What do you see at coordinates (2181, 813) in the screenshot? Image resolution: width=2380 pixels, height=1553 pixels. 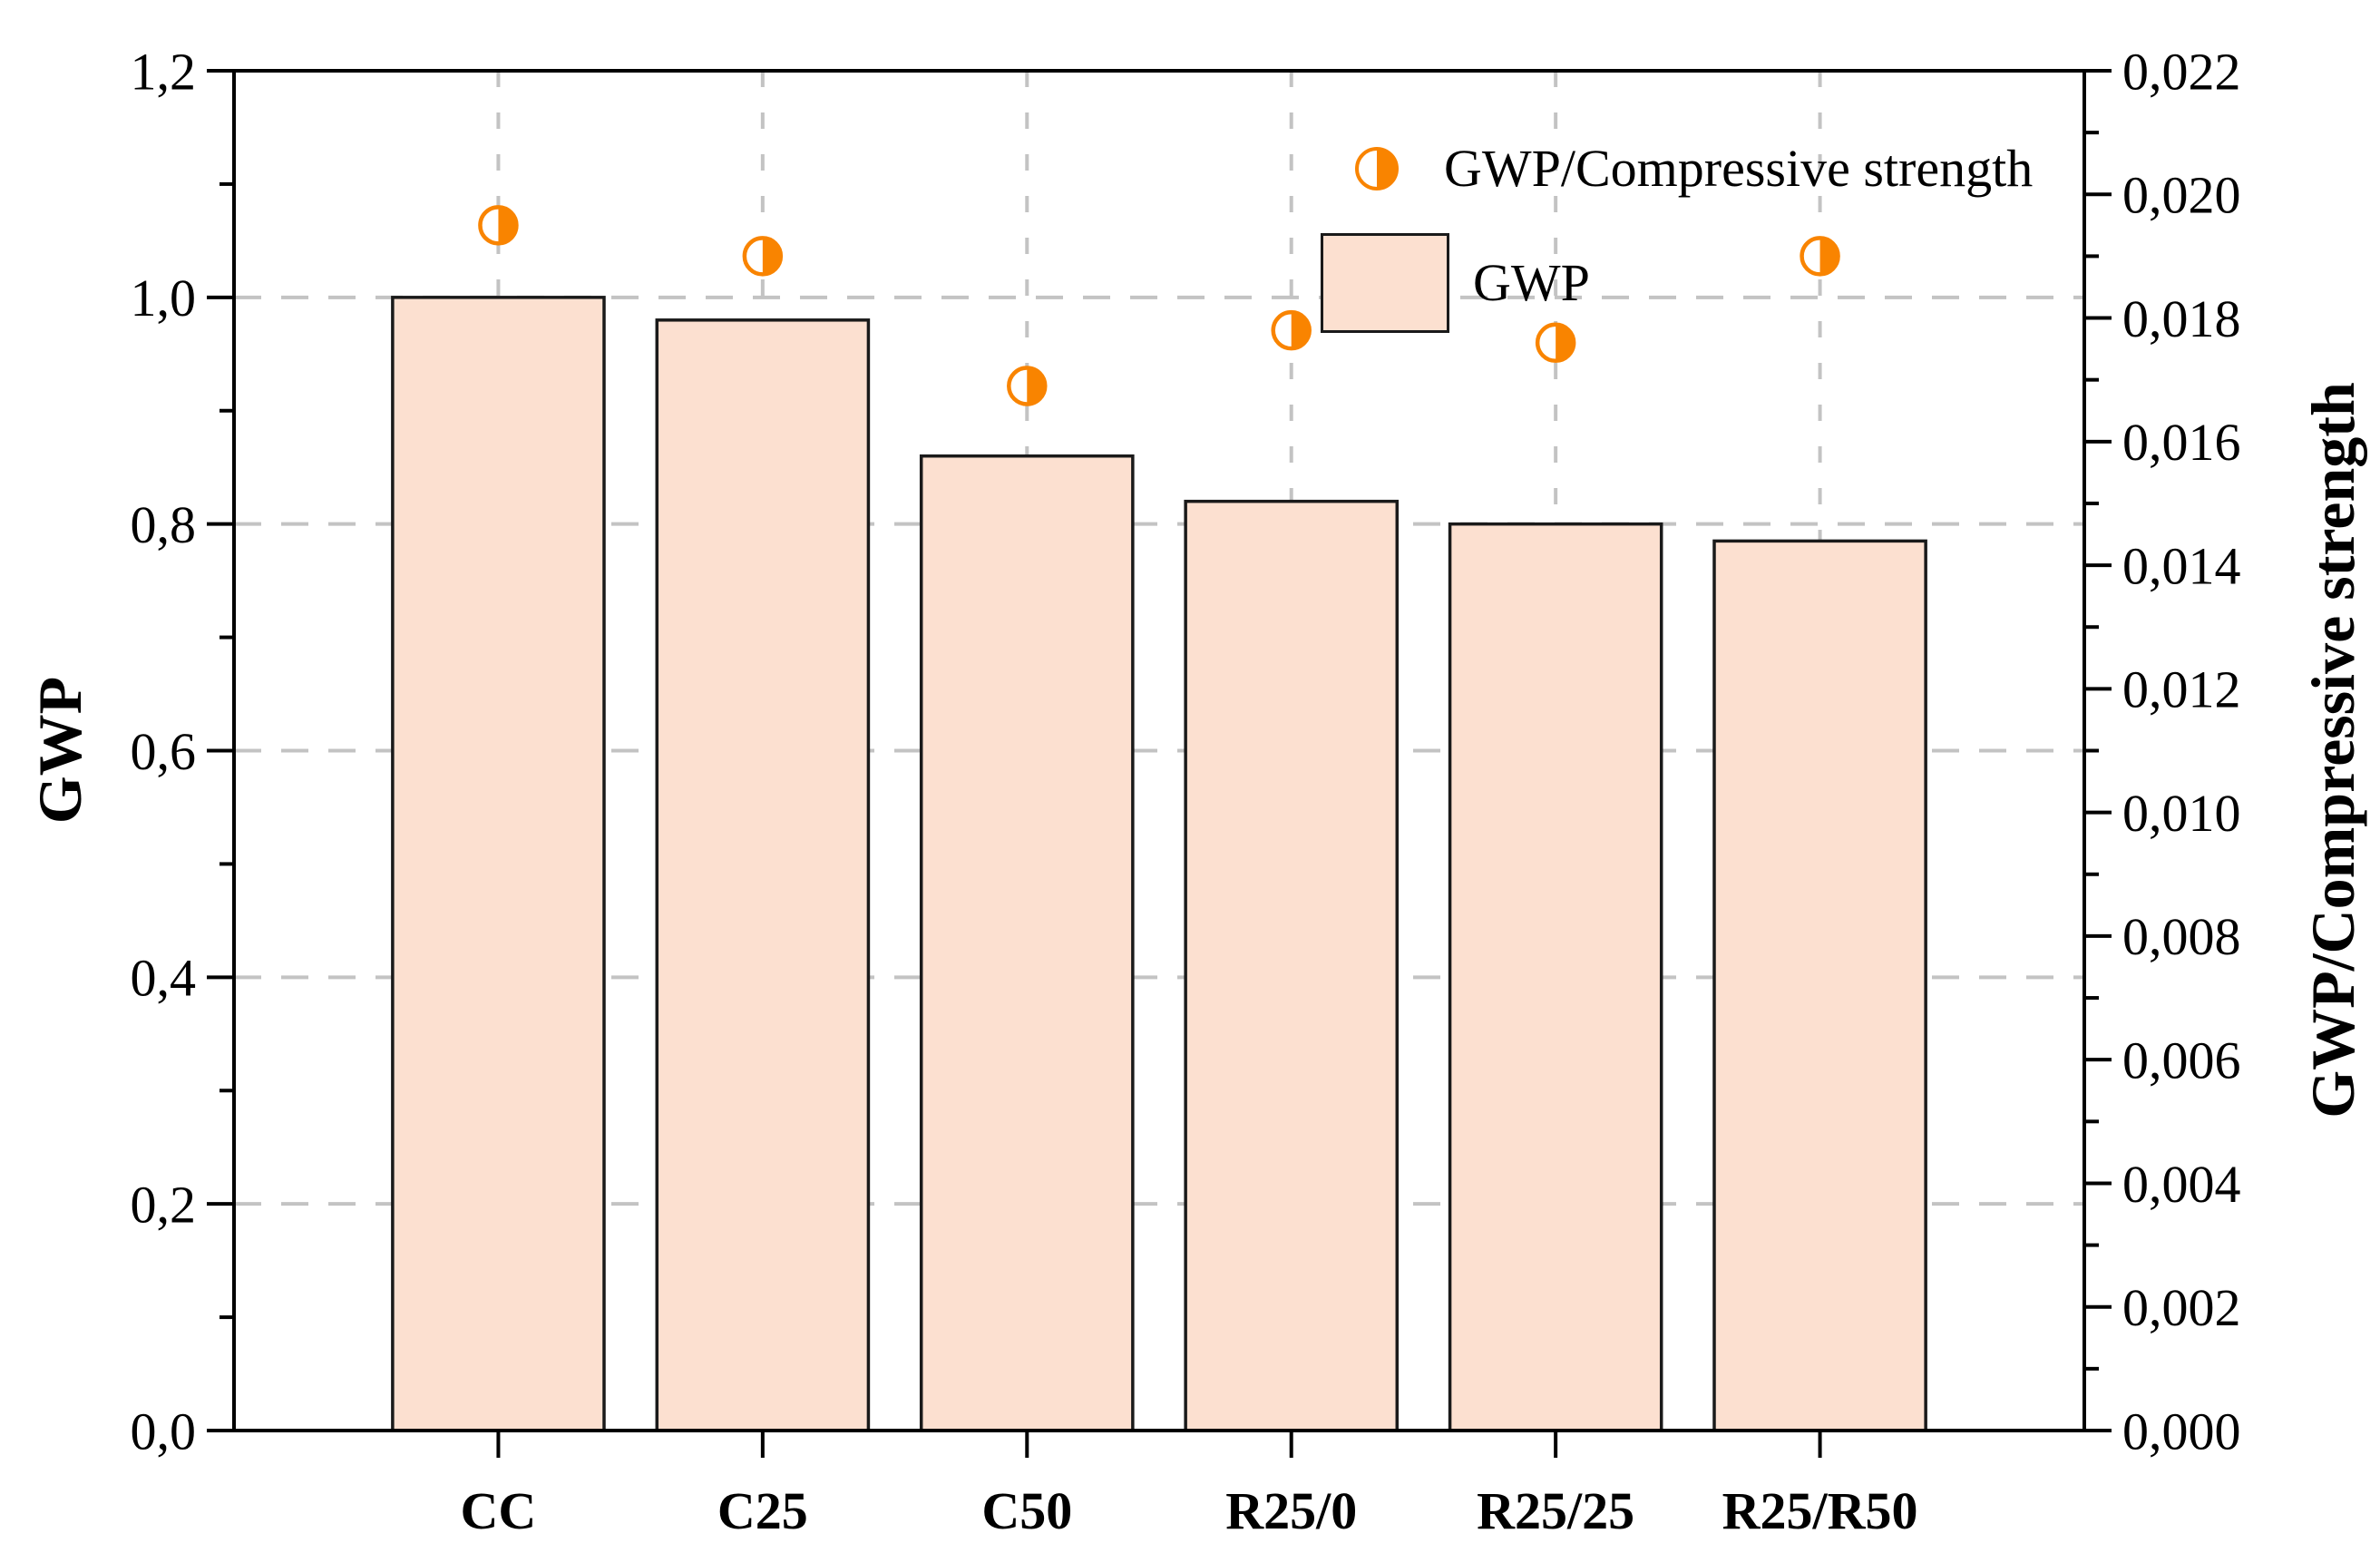 I see `y-right-tick-label: 0,010` at bounding box center [2181, 813].